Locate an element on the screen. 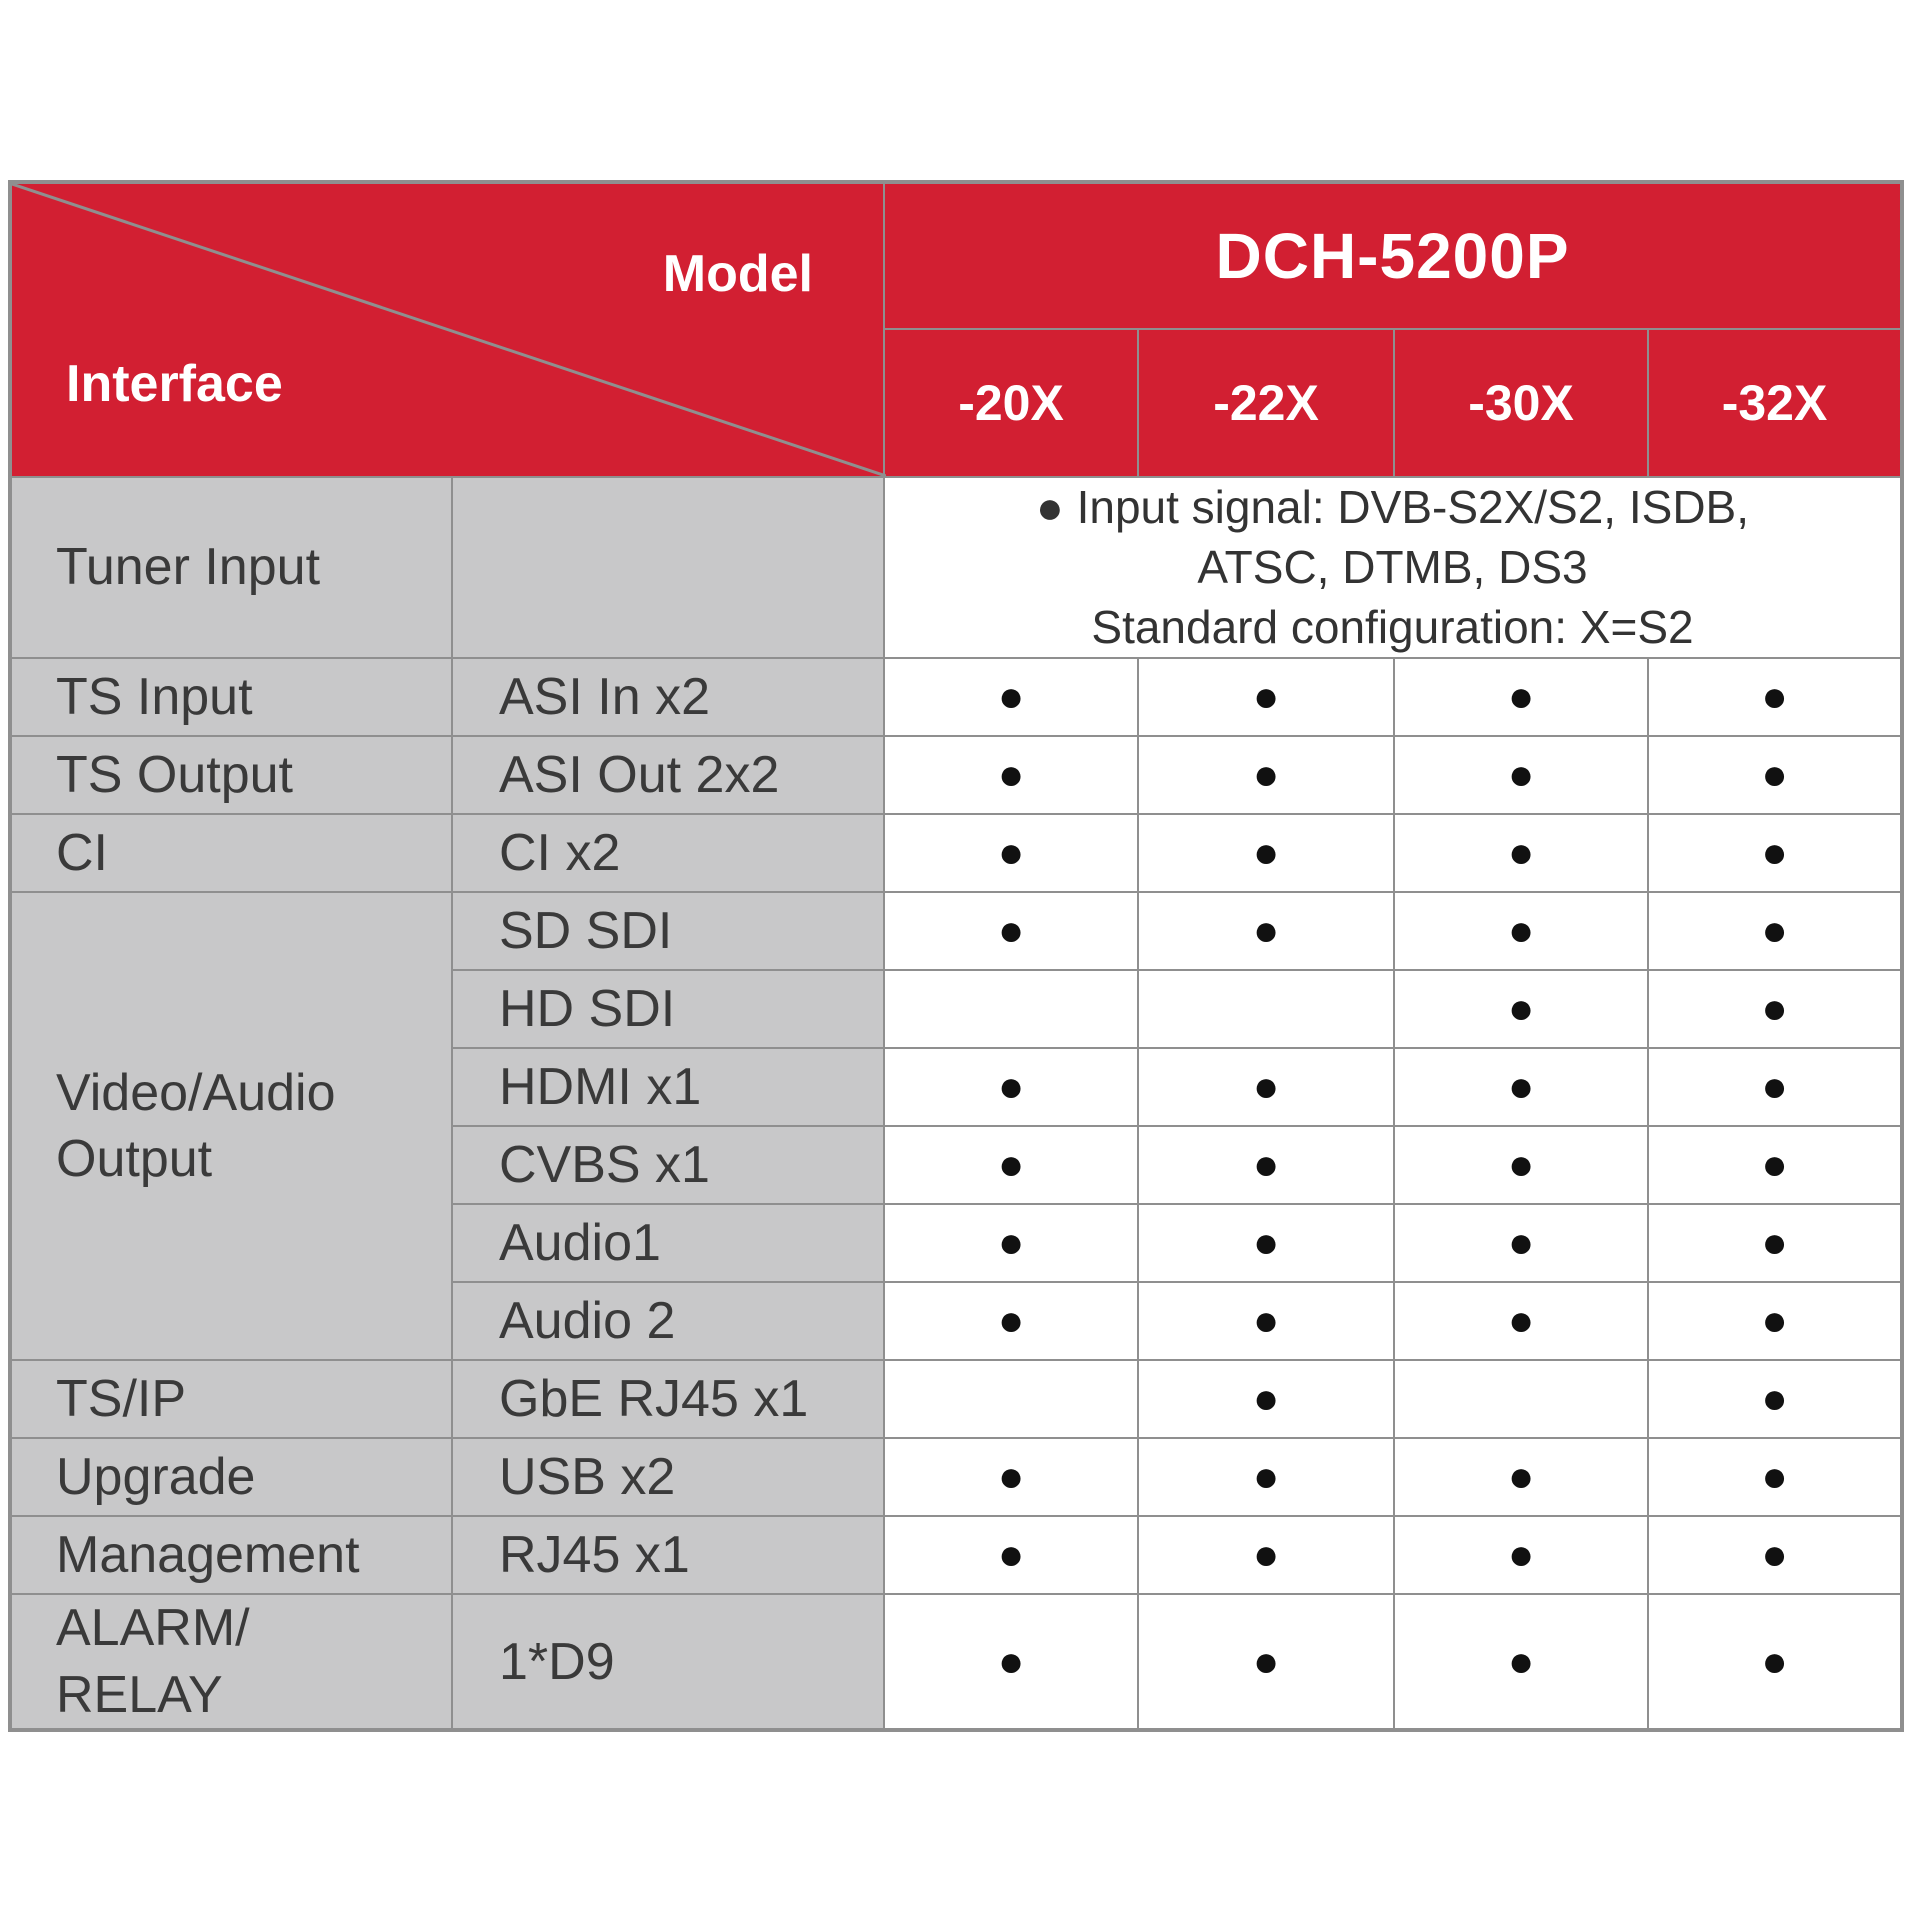 The width and height of the screenshot is (1920, 1920). row-interface: CVBS x1 is located at coordinates (668, 1165).